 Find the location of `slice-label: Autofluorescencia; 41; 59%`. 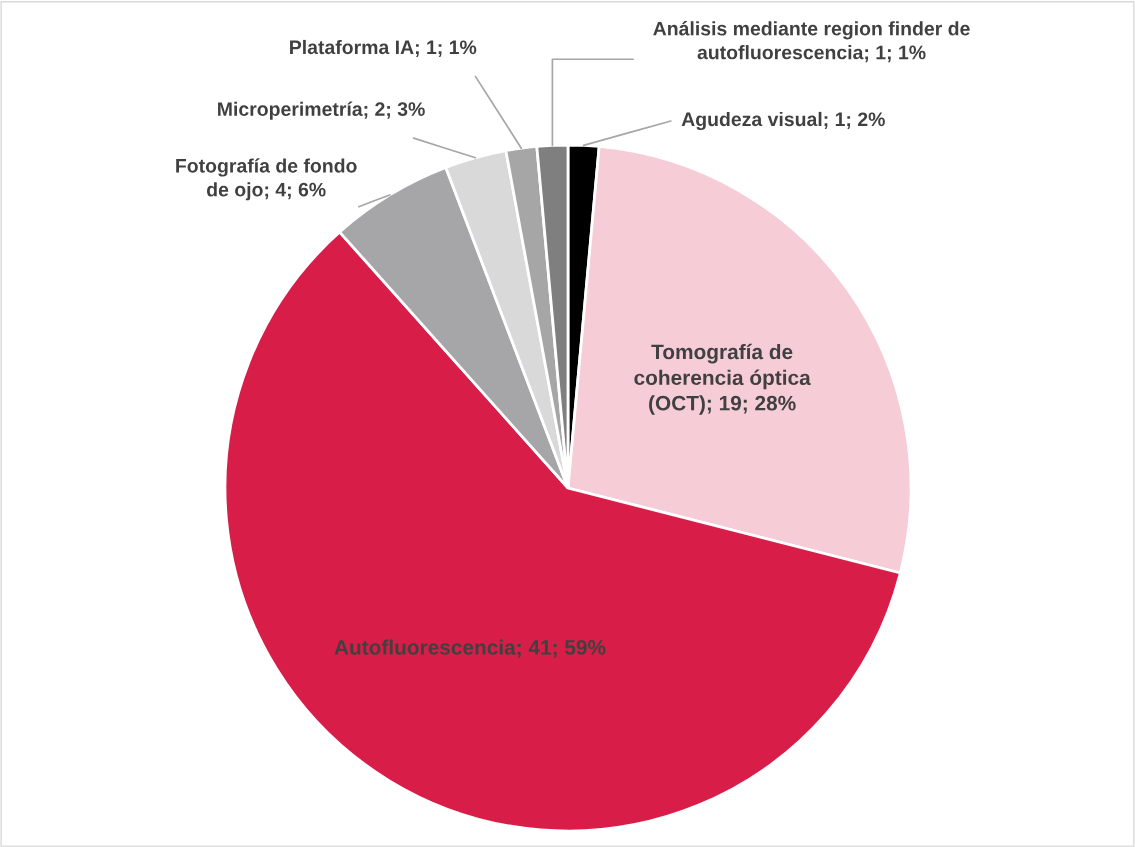

slice-label: Autofluorescencia; 41; 59% is located at coordinates (470, 648).